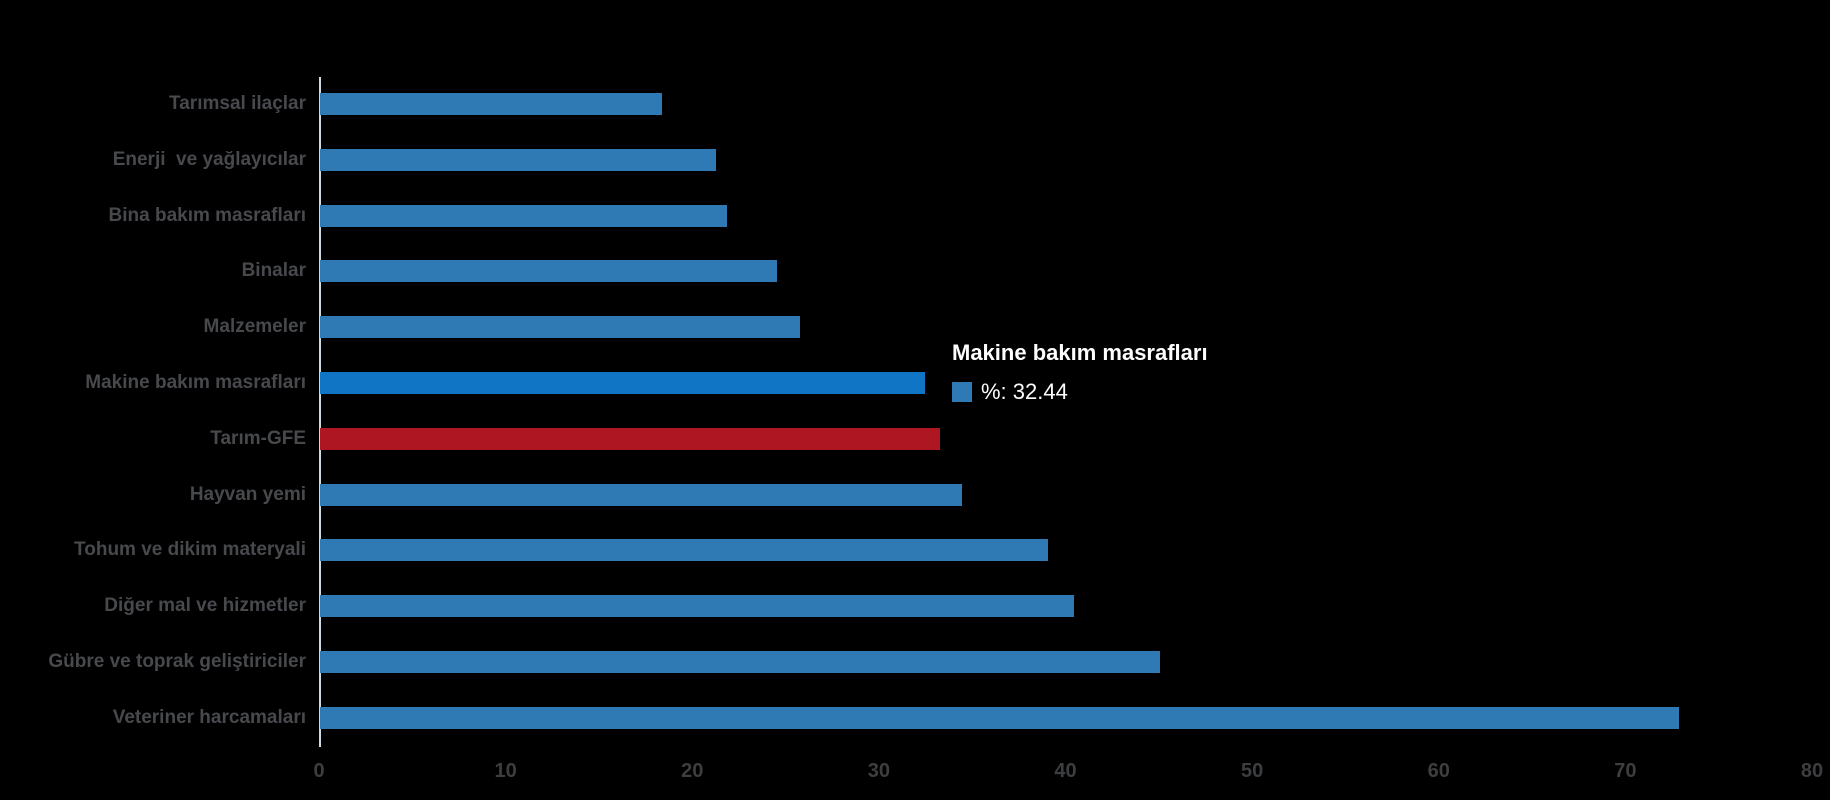  What do you see at coordinates (190, 550) in the screenshot?
I see `category-label: Tohum ve dikim materyali` at bounding box center [190, 550].